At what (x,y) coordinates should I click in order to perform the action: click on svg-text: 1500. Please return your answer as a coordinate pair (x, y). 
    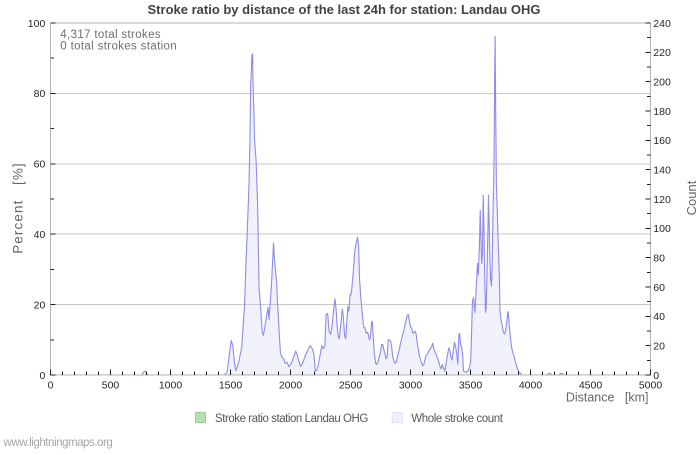
    Looking at the image, I should click on (231, 386).